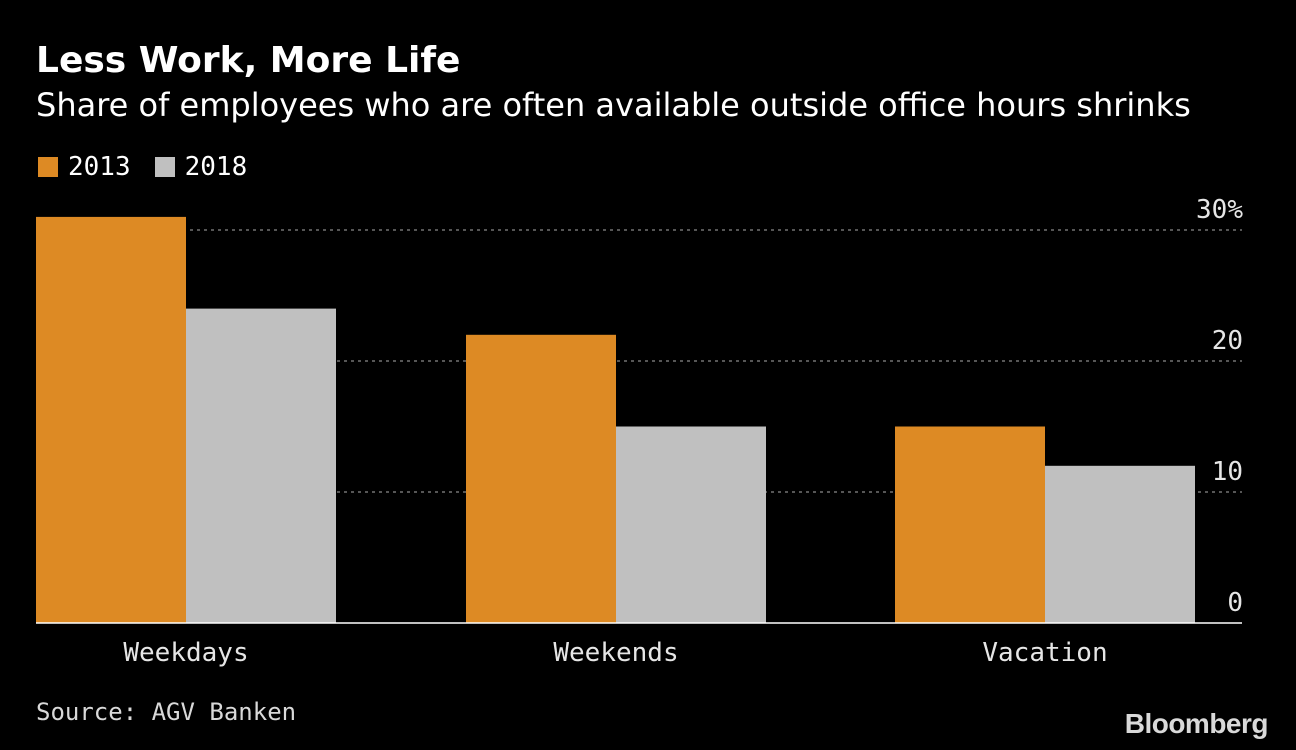 The height and width of the screenshot is (750, 1296). I want to click on y-tick-label-10: 10, so click(1227, 472).